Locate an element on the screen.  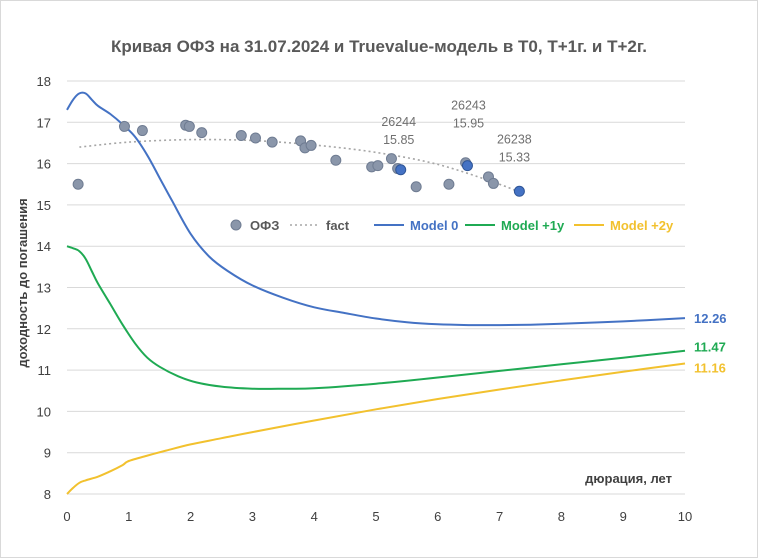
legend-marker-ofz is located at coordinates (236, 225).